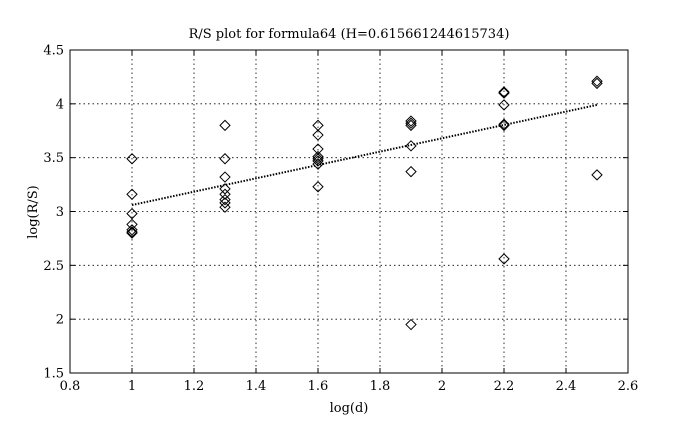 The width and height of the screenshot is (686, 430). What do you see at coordinates (60, 212) in the screenshot?
I see `y-tick-label: 3` at bounding box center [60, 212].